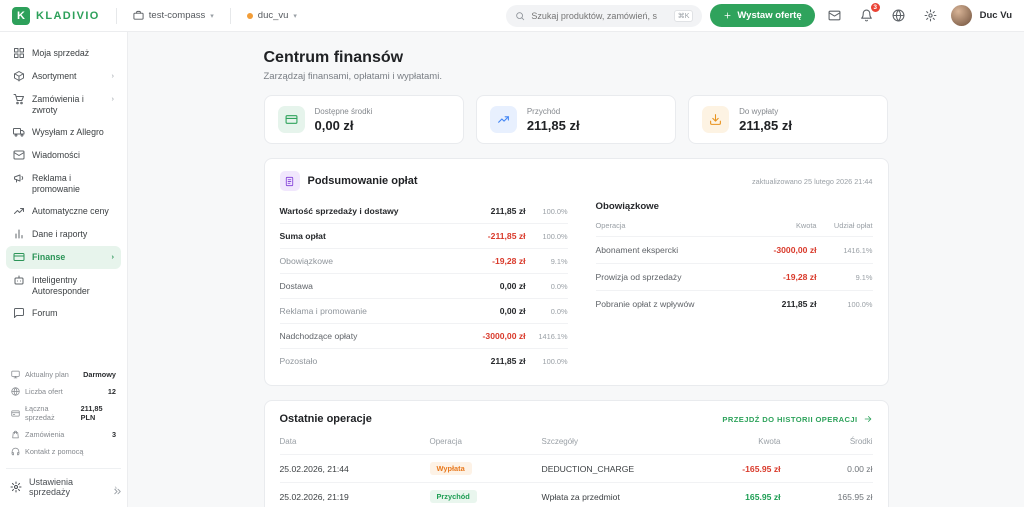 Image resolution: width=1024 pixels, height=507 pixels. I want to click on sidebar-item: Automatyczne ceny, so click(63, 211).